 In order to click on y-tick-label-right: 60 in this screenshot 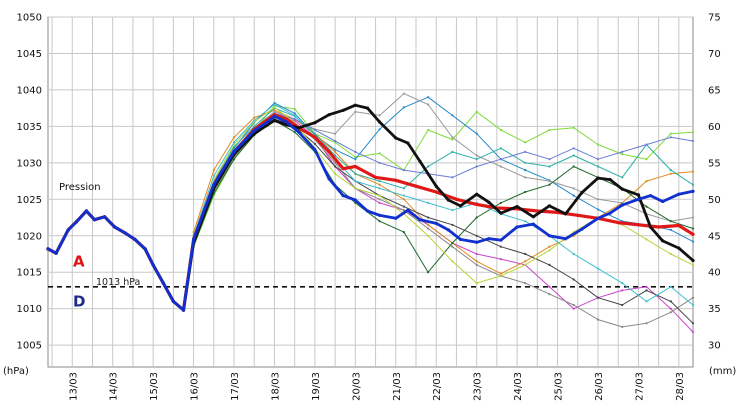, I will do `click(714, 127)`.